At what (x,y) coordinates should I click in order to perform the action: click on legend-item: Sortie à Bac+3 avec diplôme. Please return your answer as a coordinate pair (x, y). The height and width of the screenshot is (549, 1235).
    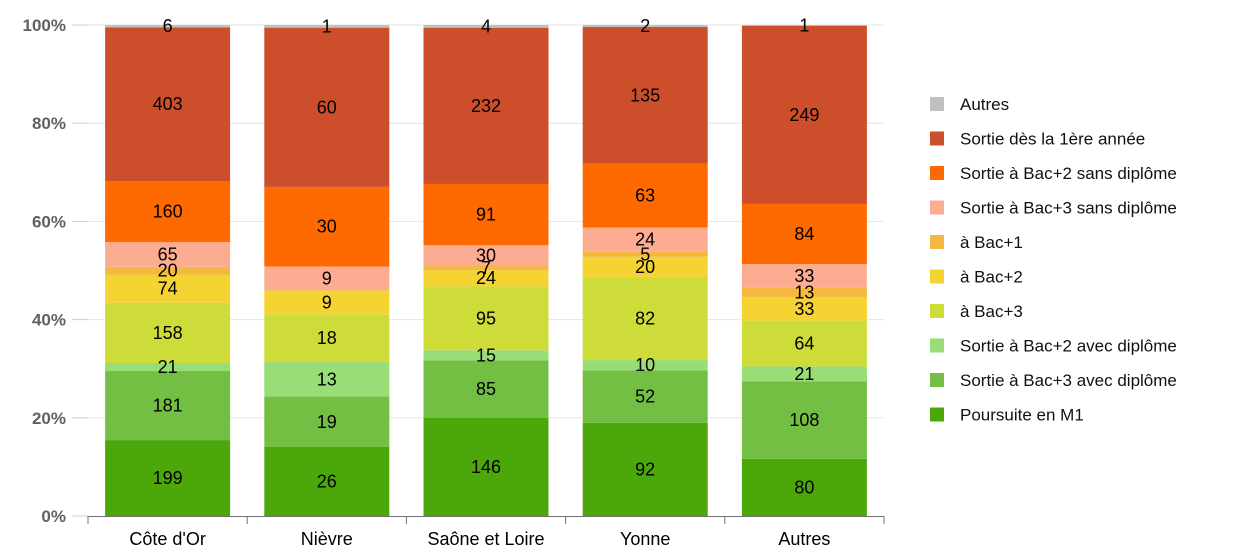
    Looking at the image, I should click on (1053, 380).